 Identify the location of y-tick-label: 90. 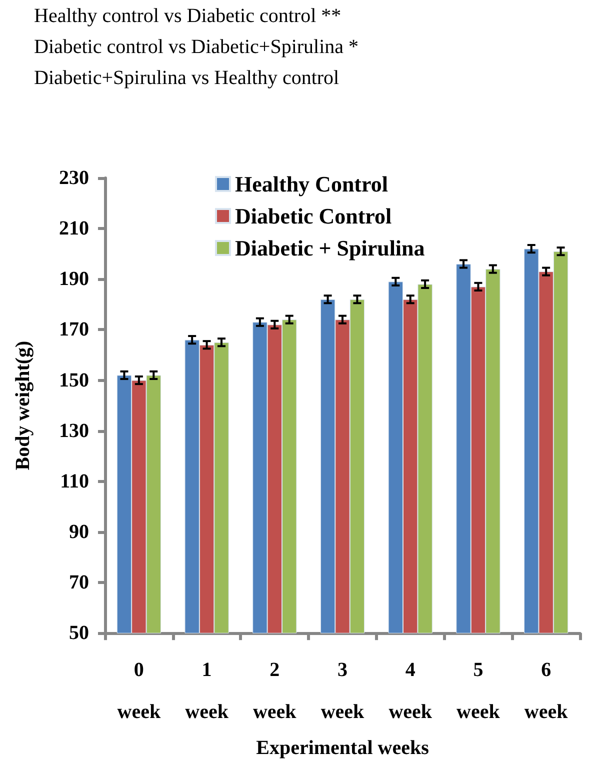
(79, 531).